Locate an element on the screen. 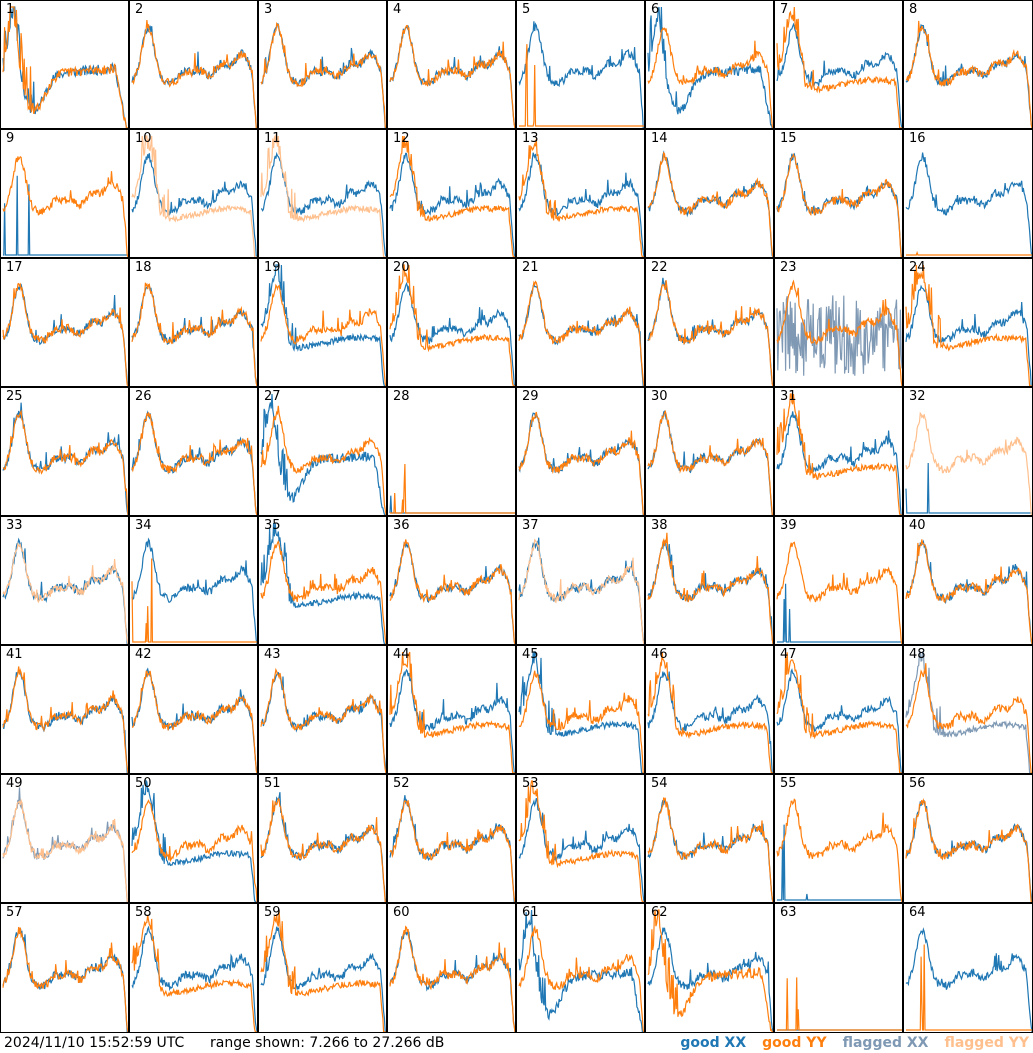  panel-label: 6 is located at coordinates (655, 9).